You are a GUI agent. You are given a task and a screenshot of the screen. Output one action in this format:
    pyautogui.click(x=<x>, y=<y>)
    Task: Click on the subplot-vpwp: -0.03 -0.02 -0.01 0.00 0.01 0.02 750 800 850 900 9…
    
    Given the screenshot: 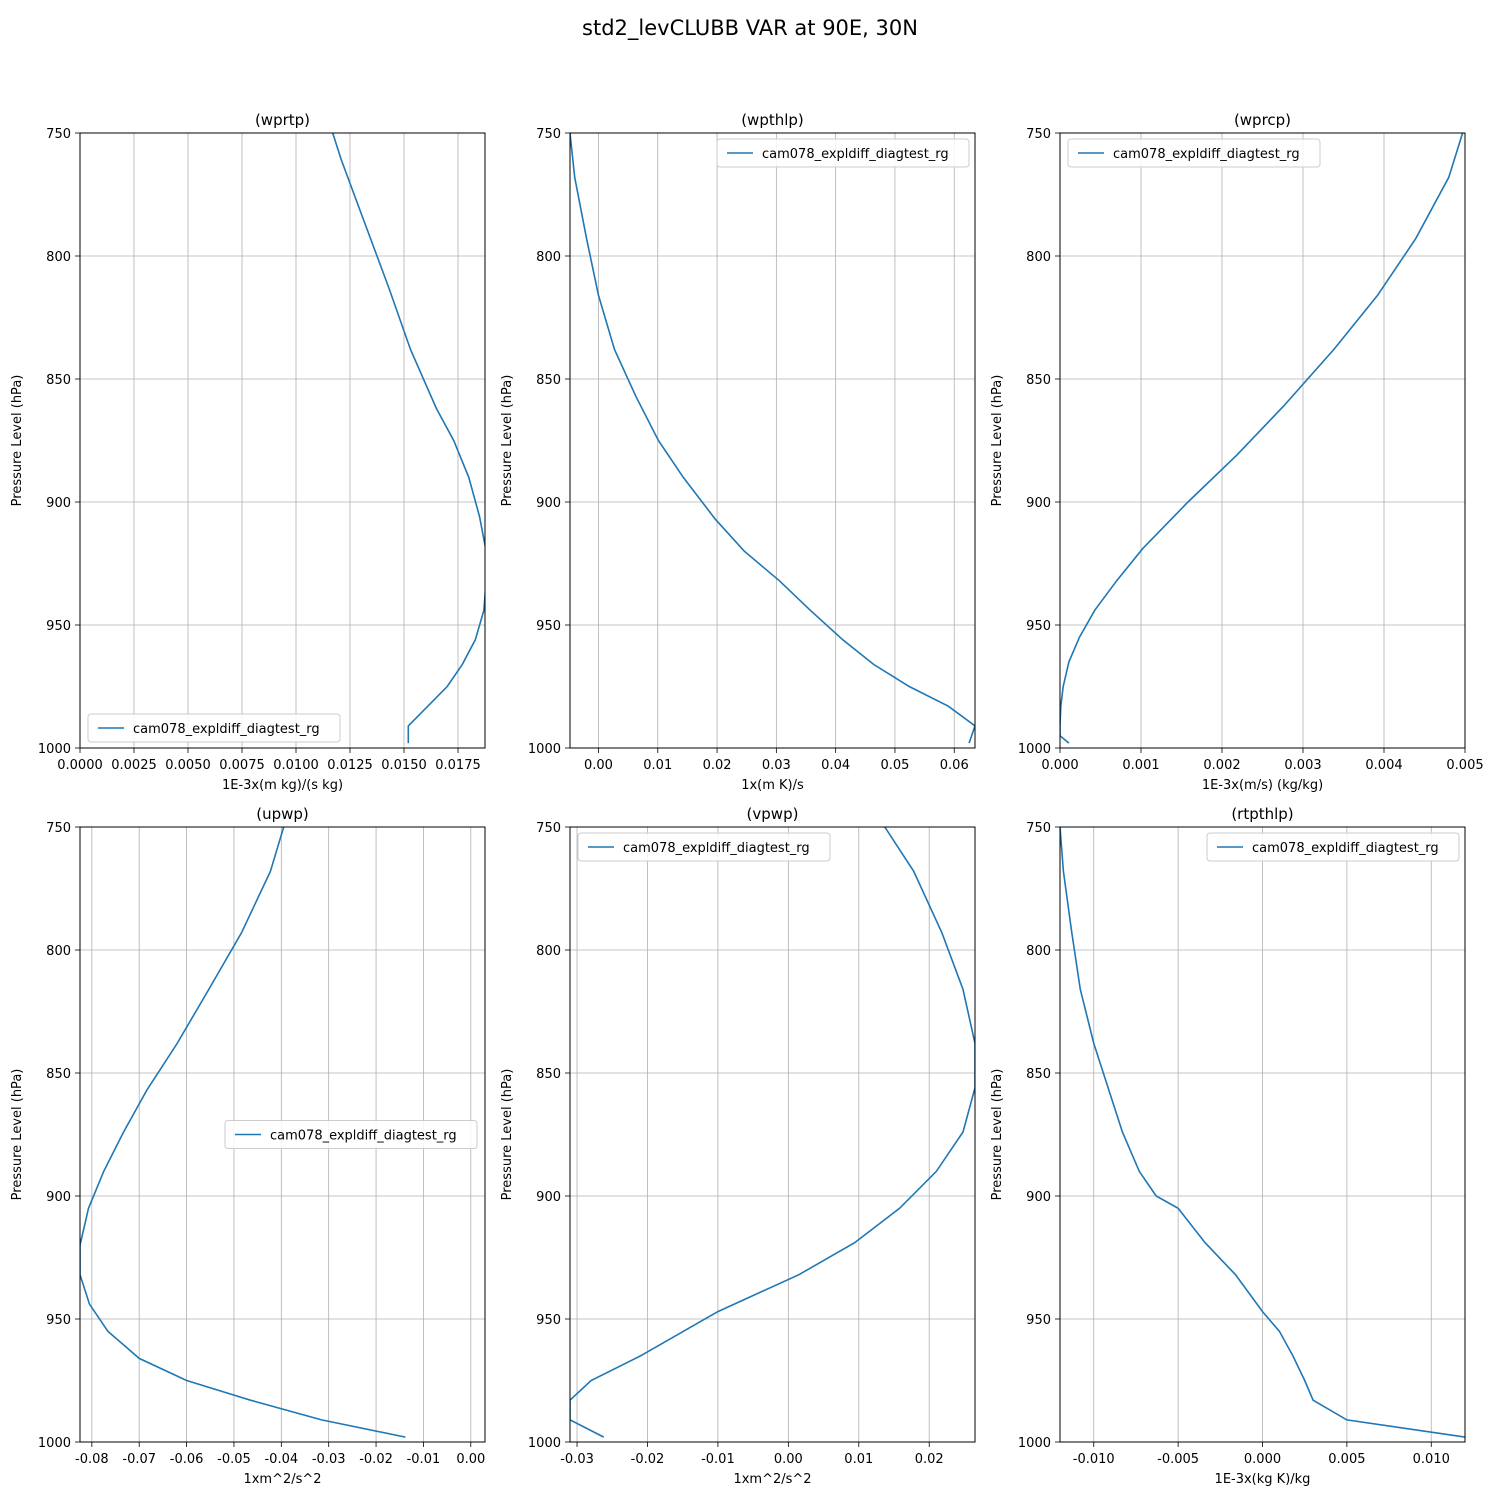 What is the action you would take?
    pyautogui.click(x=738, y=1146)
    